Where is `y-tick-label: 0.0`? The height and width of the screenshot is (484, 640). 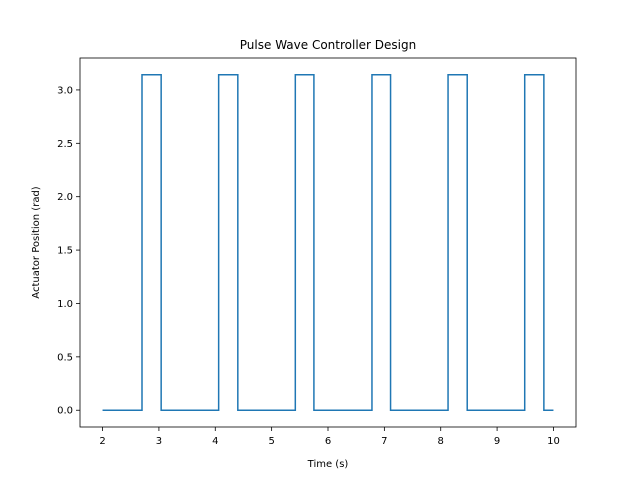
y-tick-label: 0.0 is located at coordinates (65, 411).